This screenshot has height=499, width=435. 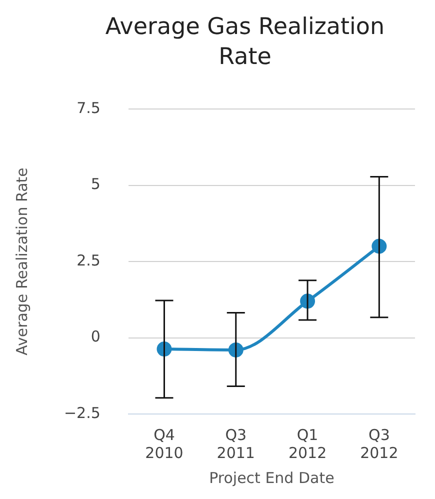 I want to click on y-tick-label: 2.5, so click(x=88, y=260).